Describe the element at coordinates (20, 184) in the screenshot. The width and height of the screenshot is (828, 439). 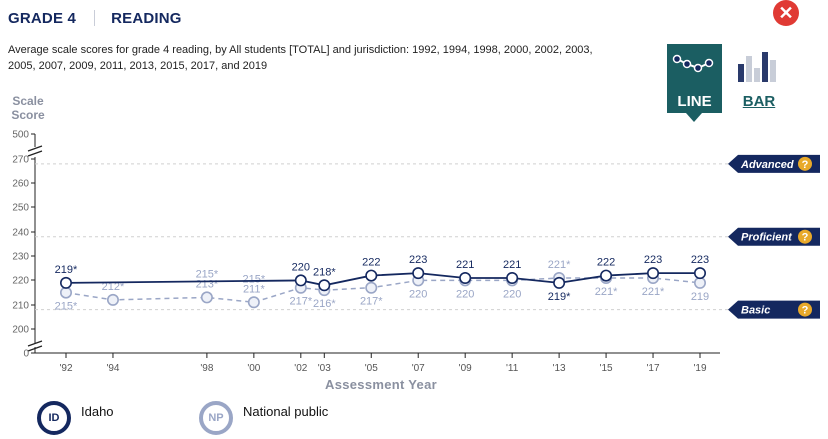
I see `y-tick-label: 260` at that location.